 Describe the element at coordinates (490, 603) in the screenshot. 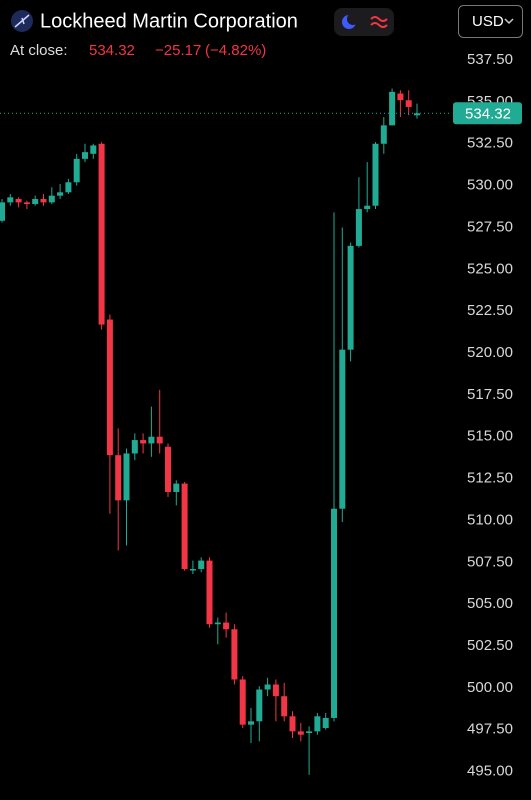

I see `y-tick-label: 505.00` at that location.